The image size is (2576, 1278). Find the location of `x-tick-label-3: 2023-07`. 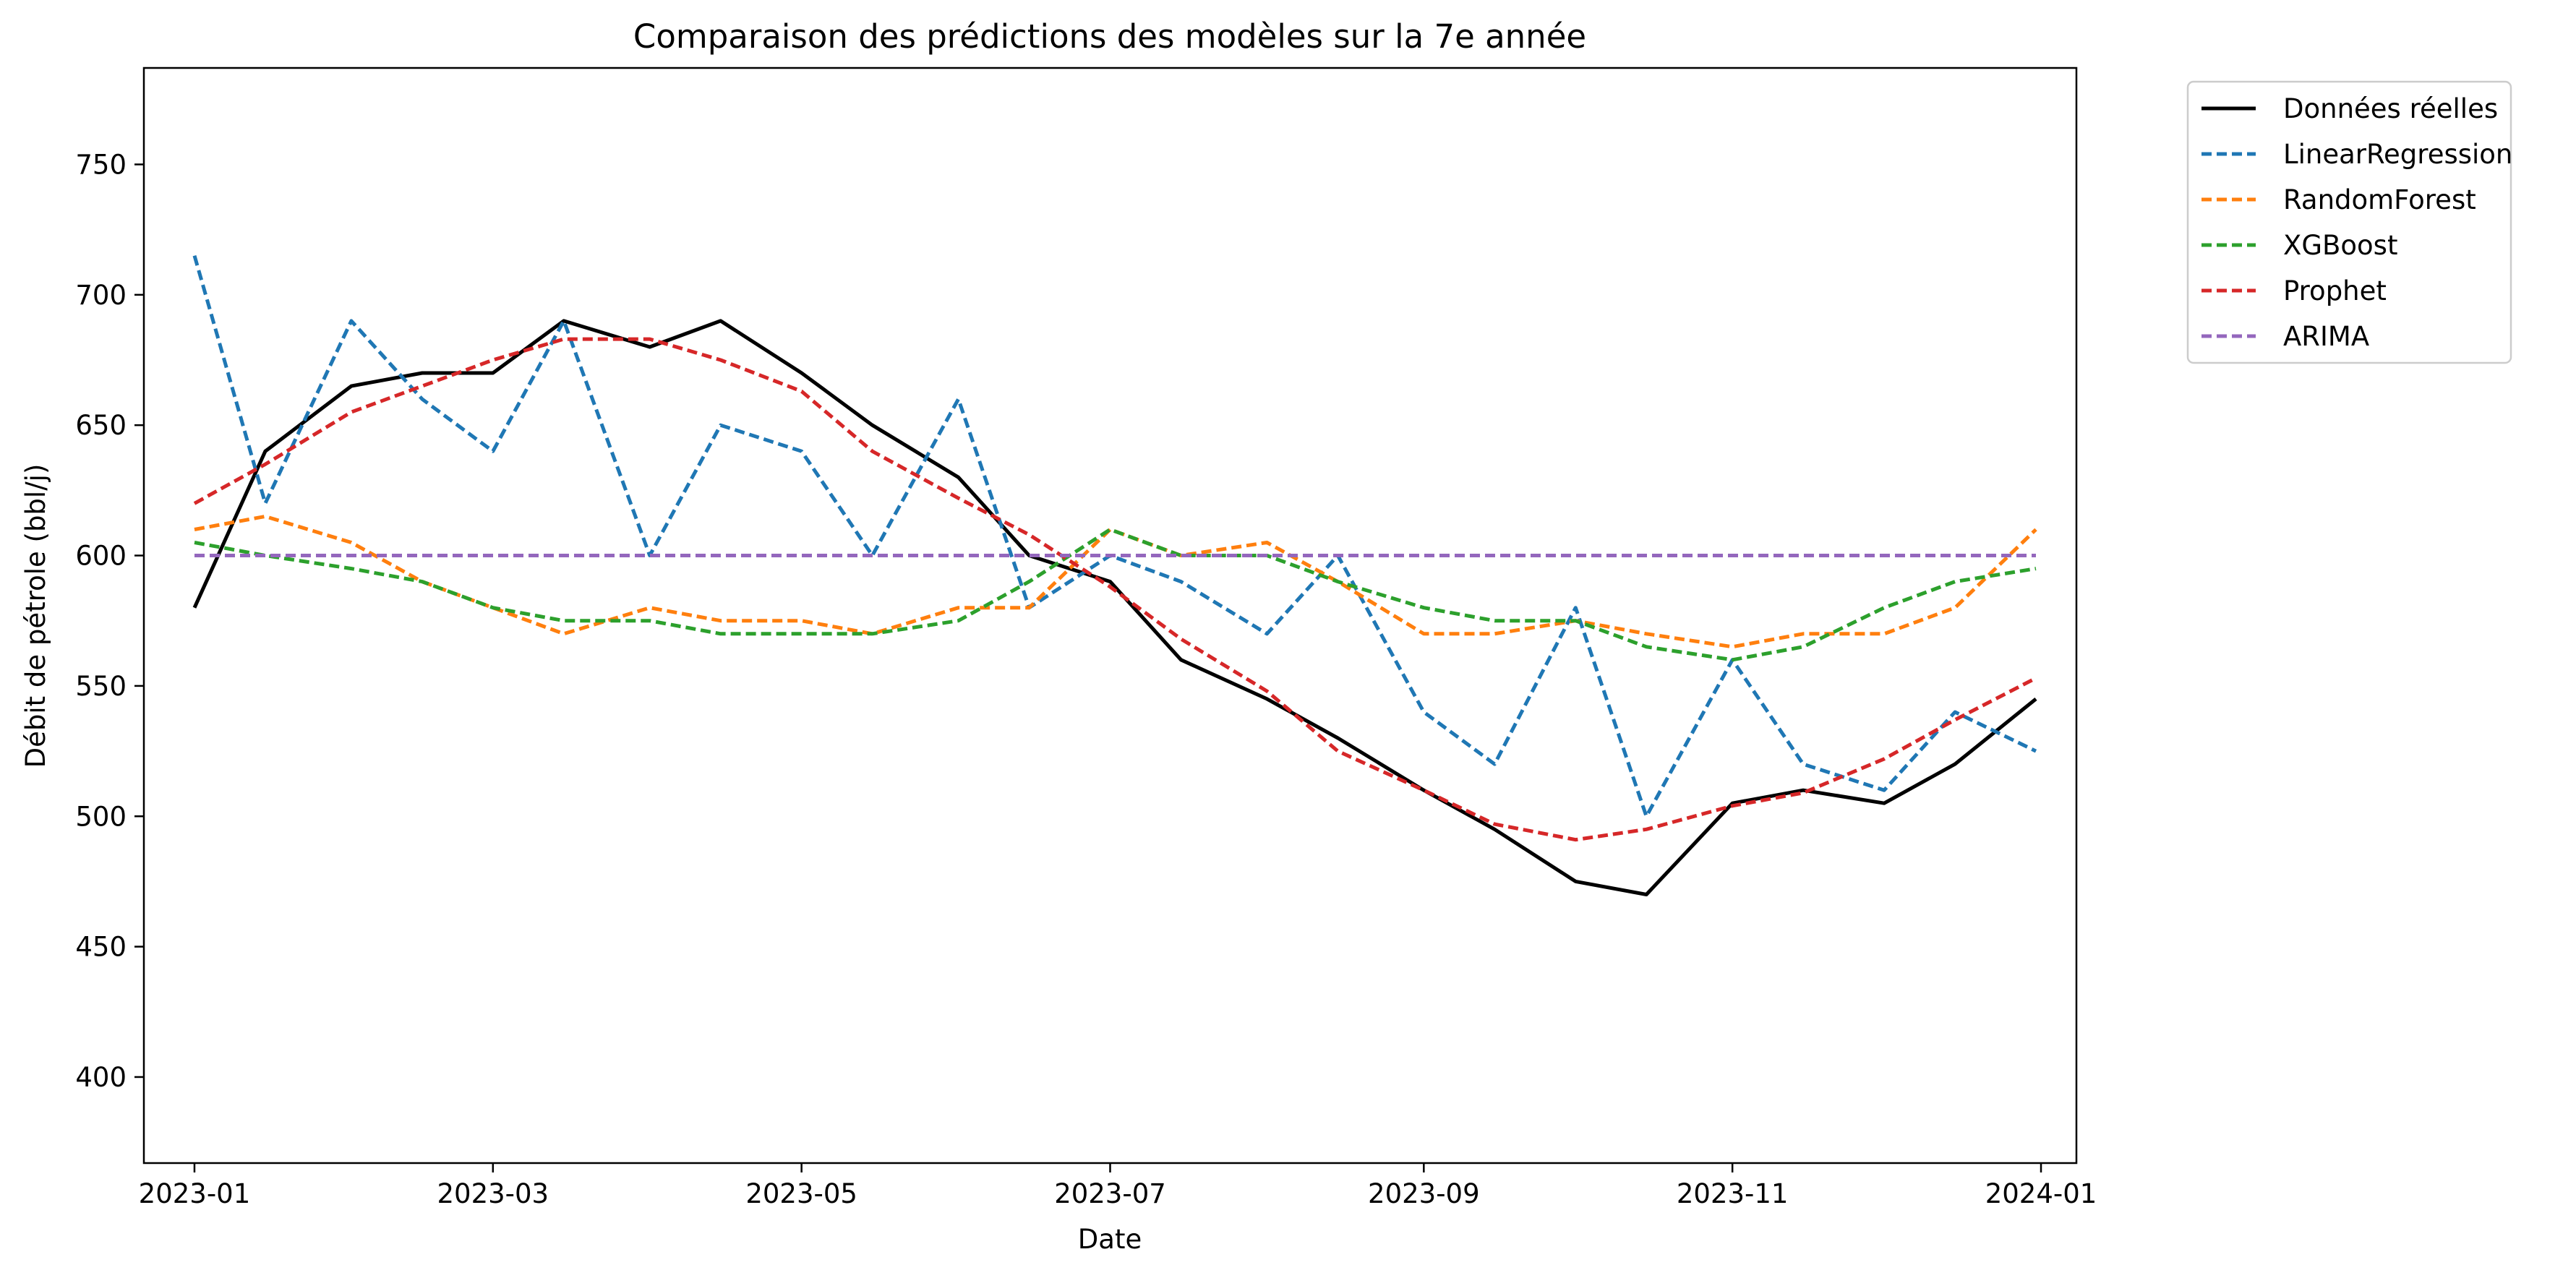

x-tick-label-3: 2023-07 is located at coordinates (1110, 1193).